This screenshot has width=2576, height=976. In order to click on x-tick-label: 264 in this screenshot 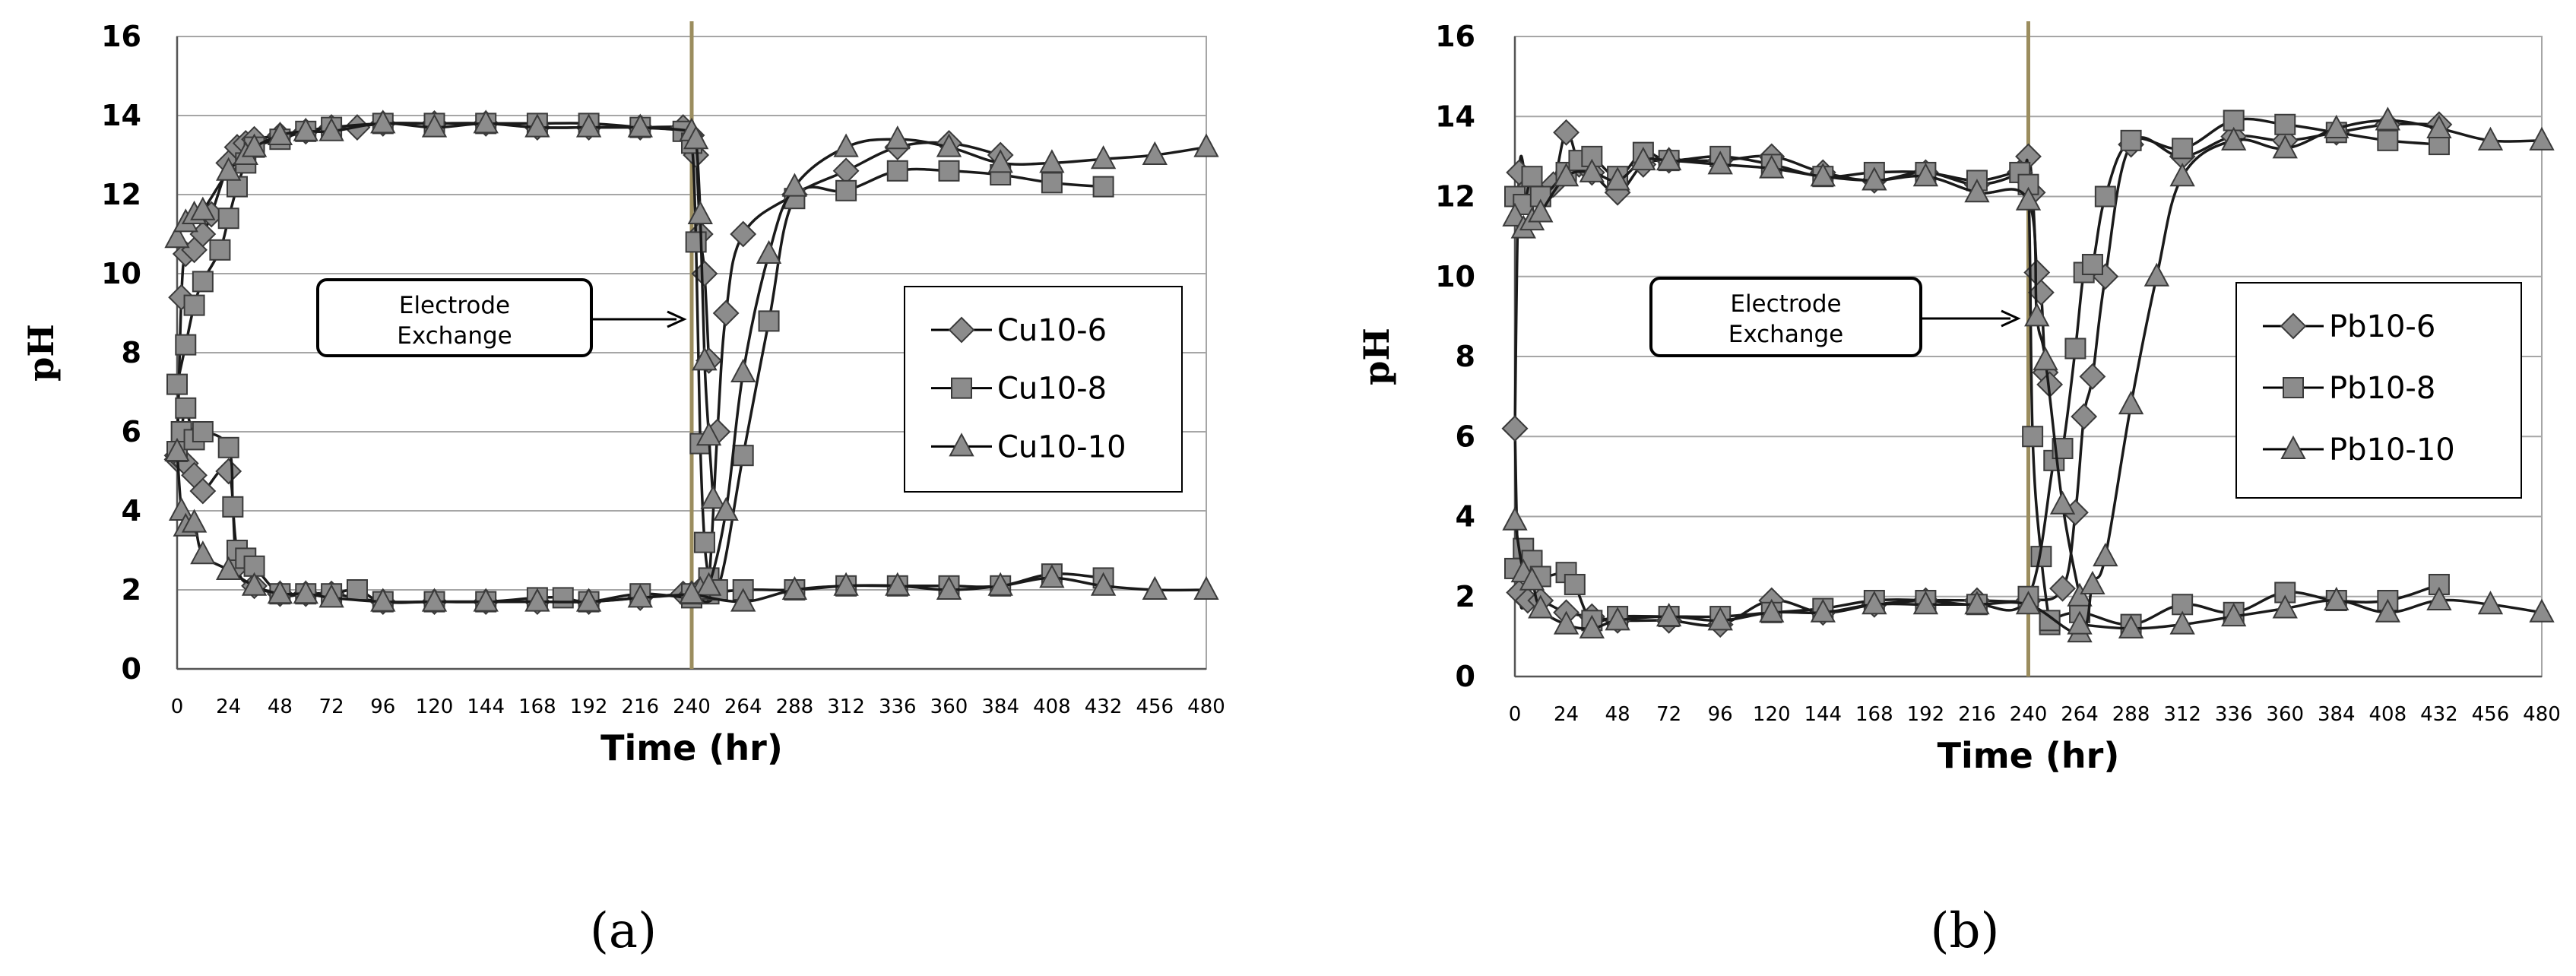, I will do `click(743, 707)`.